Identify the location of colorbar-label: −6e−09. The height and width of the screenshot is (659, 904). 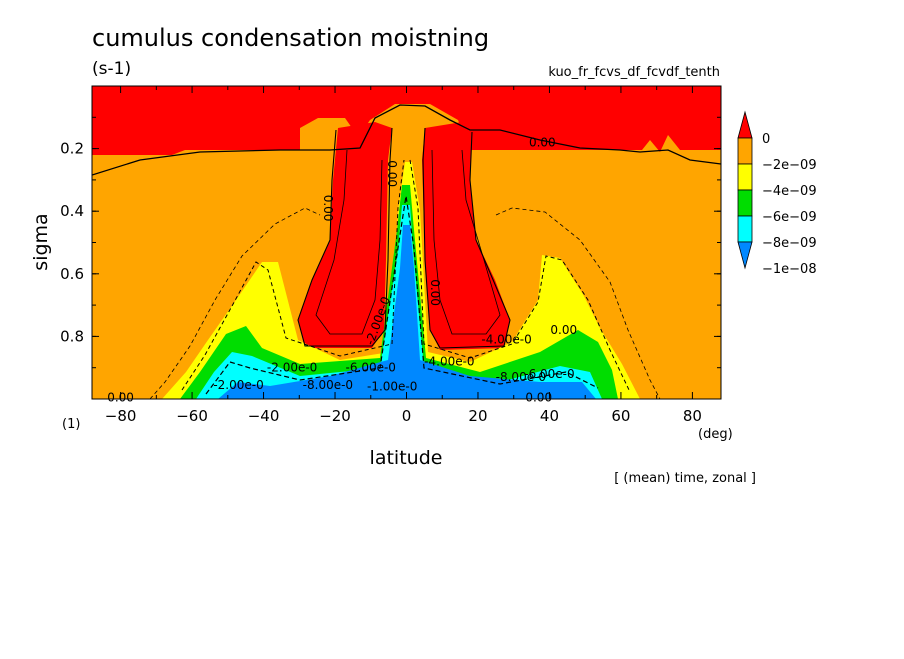
(789, 217).